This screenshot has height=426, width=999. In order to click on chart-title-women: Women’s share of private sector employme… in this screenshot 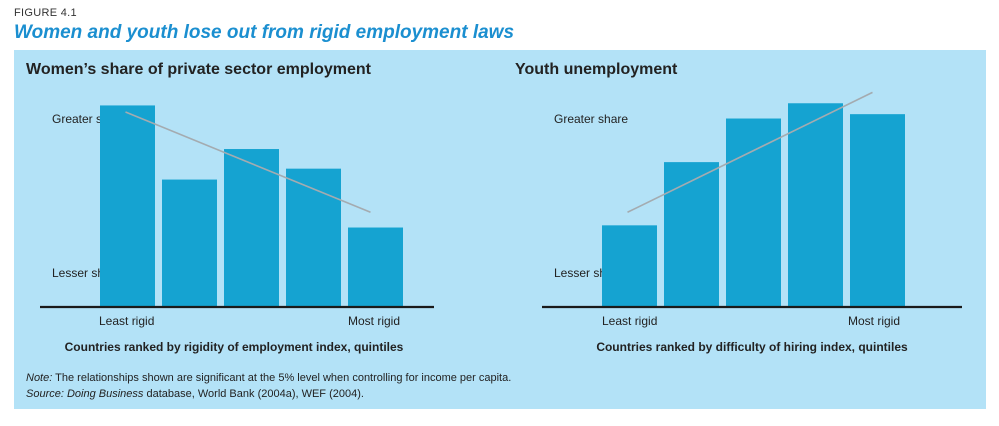, I will do `click(198, 69)`.